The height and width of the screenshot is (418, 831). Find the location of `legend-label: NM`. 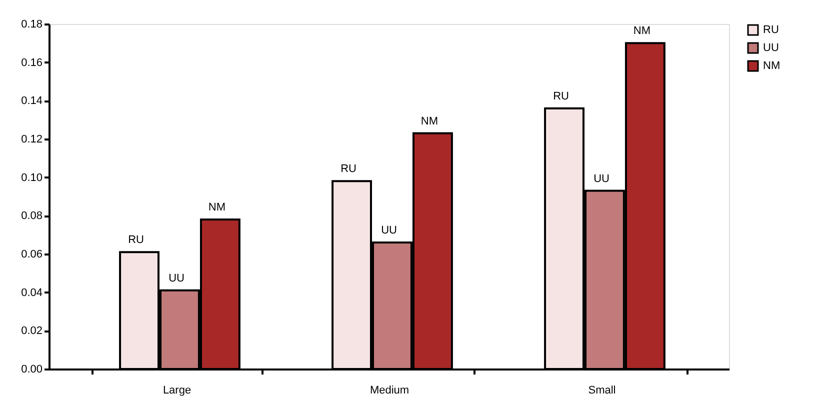

legend-label: NM is located at coordinates (771, 66).